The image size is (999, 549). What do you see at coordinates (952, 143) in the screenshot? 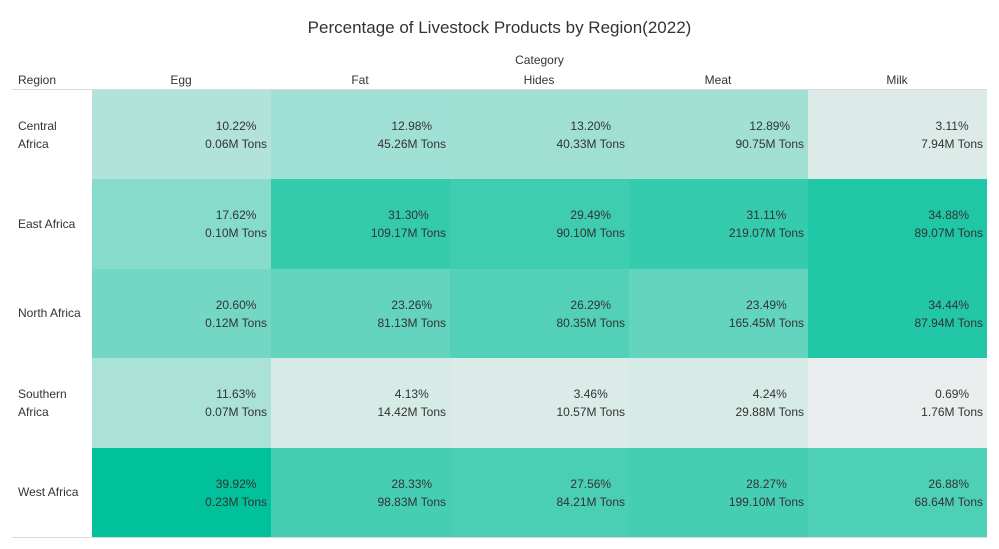
I see `cell-tons-label: 7.94M Tons` at bounding box center [952, 143].